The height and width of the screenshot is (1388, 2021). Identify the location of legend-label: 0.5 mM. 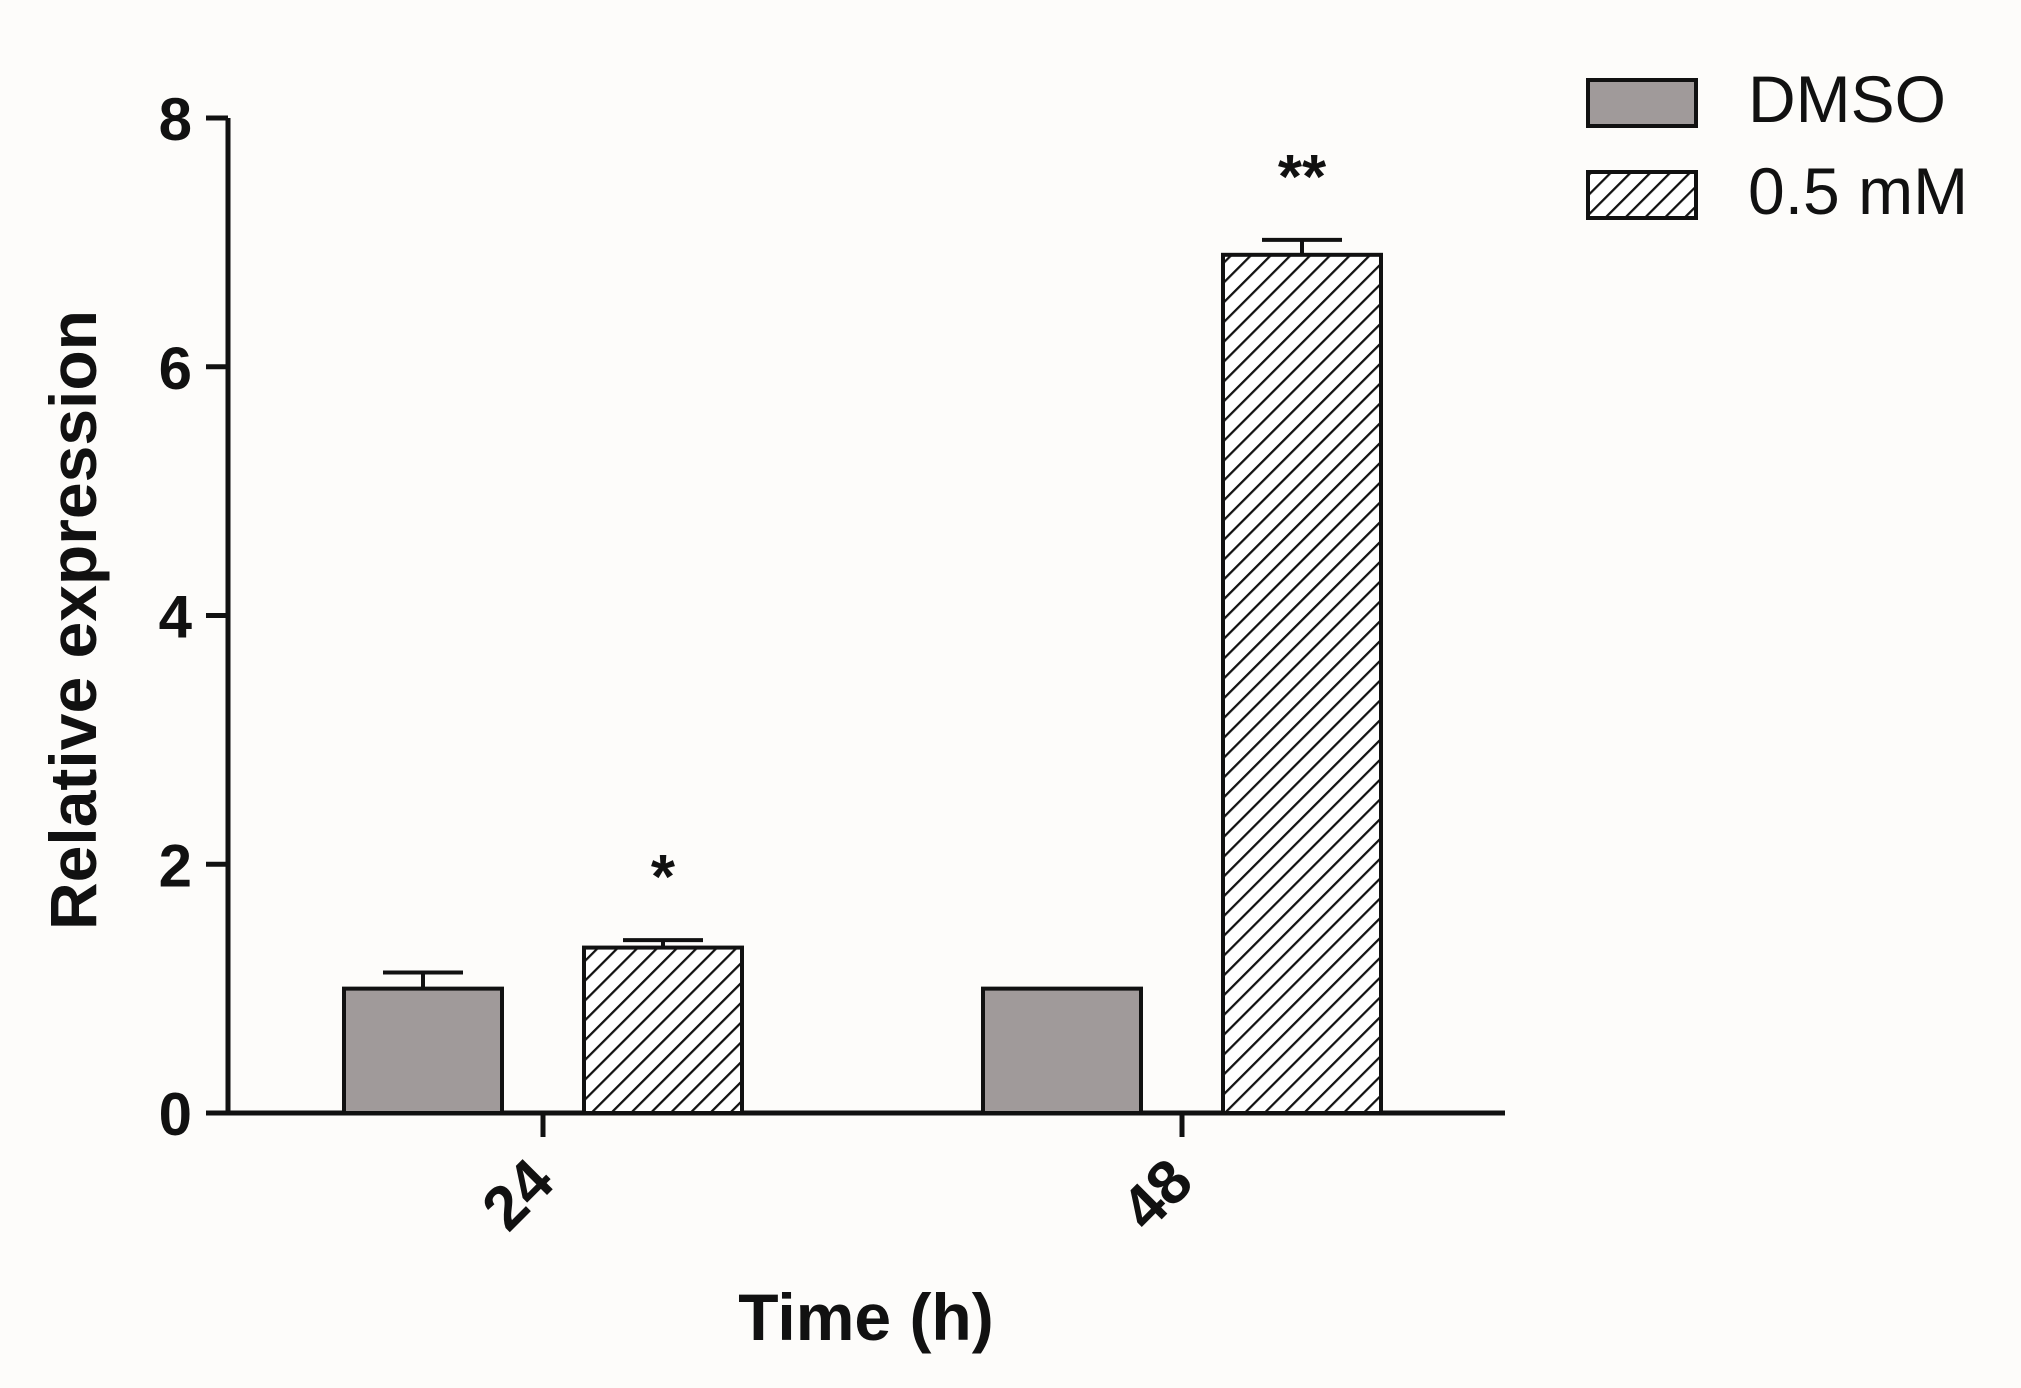
(1858, 191).